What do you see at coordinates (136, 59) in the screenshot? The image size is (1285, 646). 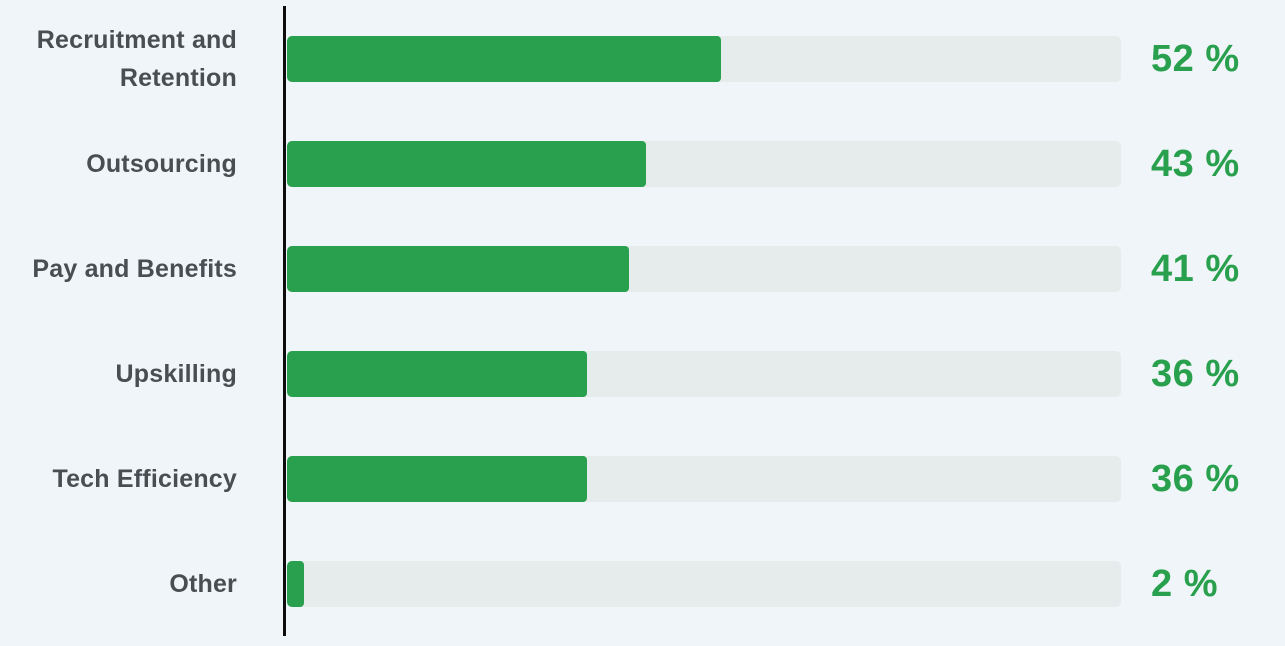 I see `category-label: Recruitment and Retention` at bounding box center [136, 59].